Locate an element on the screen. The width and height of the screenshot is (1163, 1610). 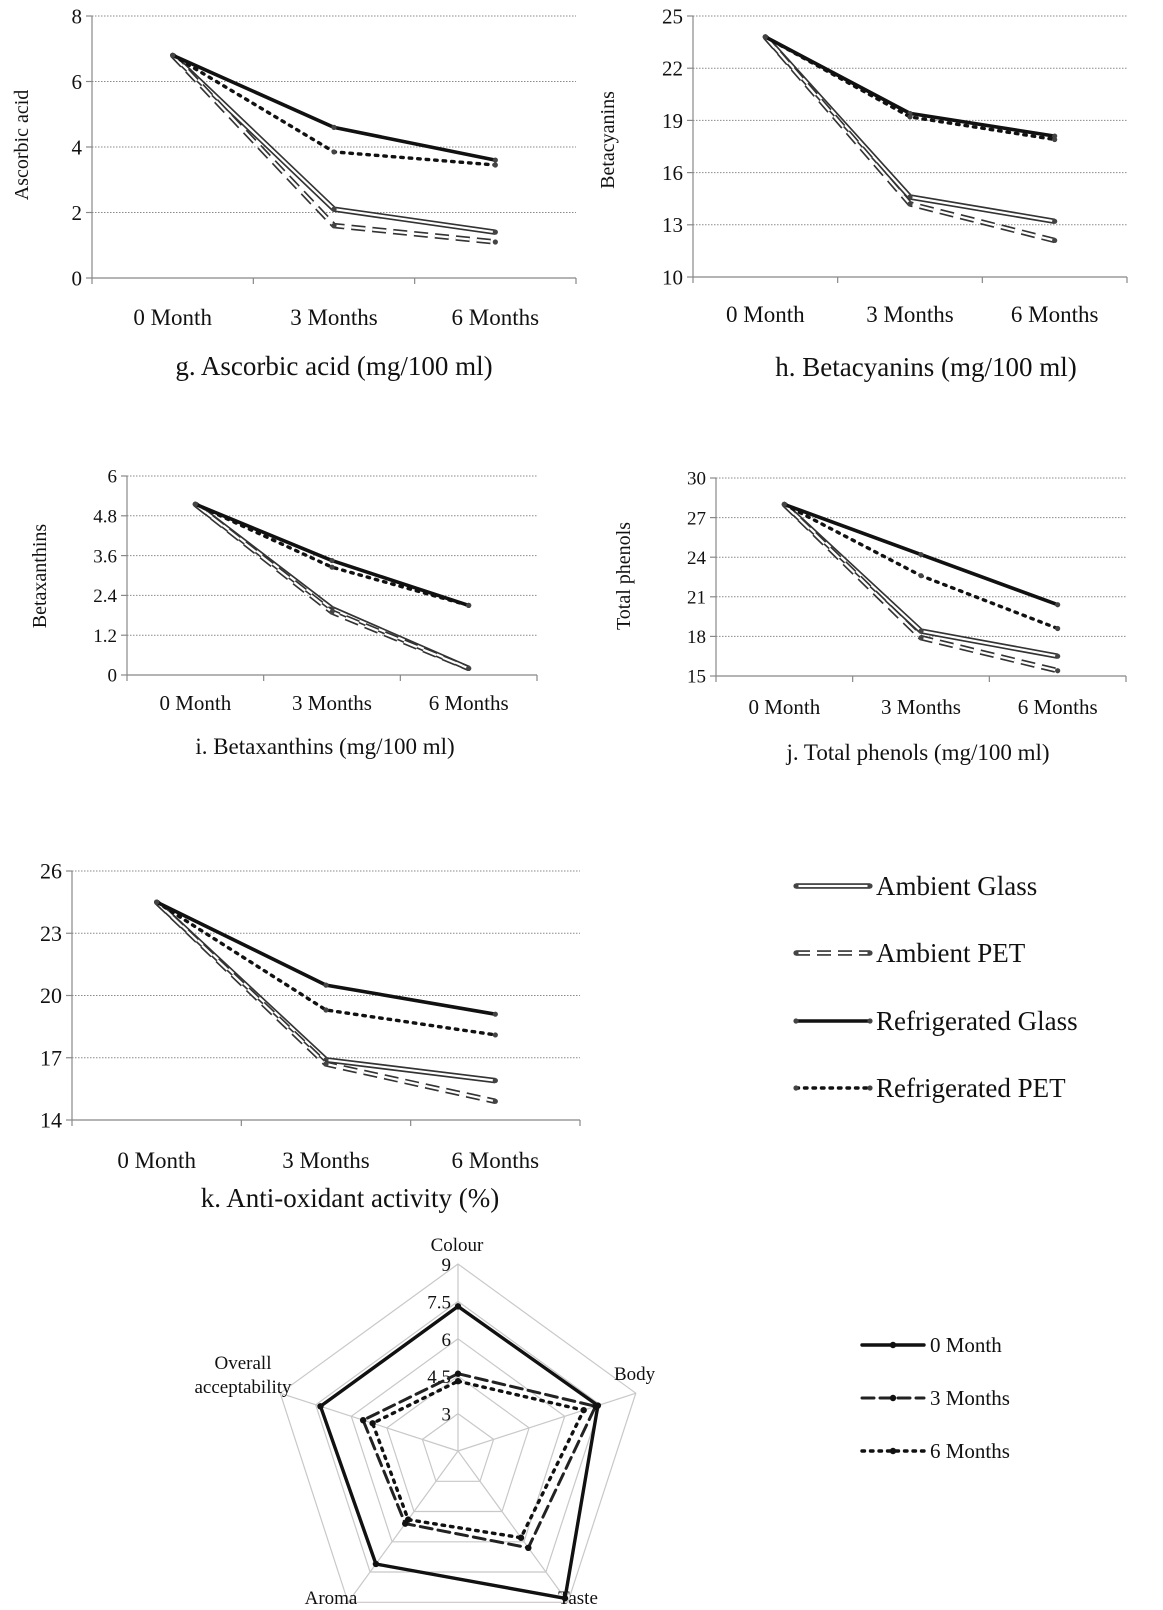
radar-axis-label-taste: Taste is located at coordinates (578, 1598).